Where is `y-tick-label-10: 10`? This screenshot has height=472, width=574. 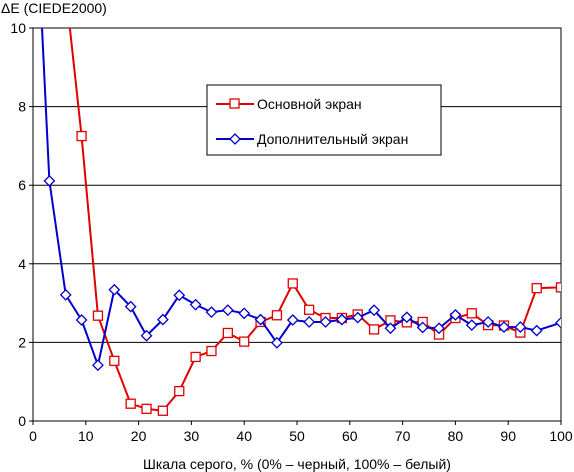
y-tick-label-10: 10 is located at coordinates (18, 28).